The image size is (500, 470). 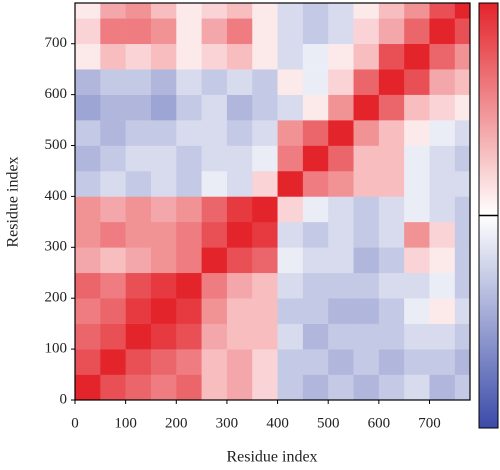 What do you see at coordinates (125, 423) in the screenshot?
I see `x-tick-label: 100` at bounding box center [125, 423].